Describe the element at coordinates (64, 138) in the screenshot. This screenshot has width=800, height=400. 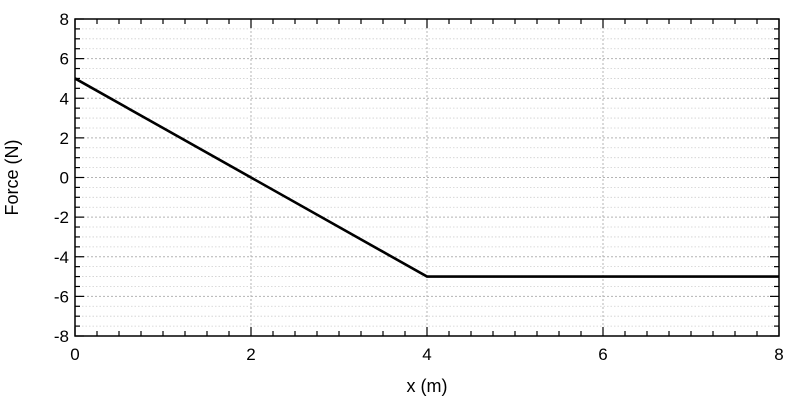
I see `y-tick-label: 2` at that location.